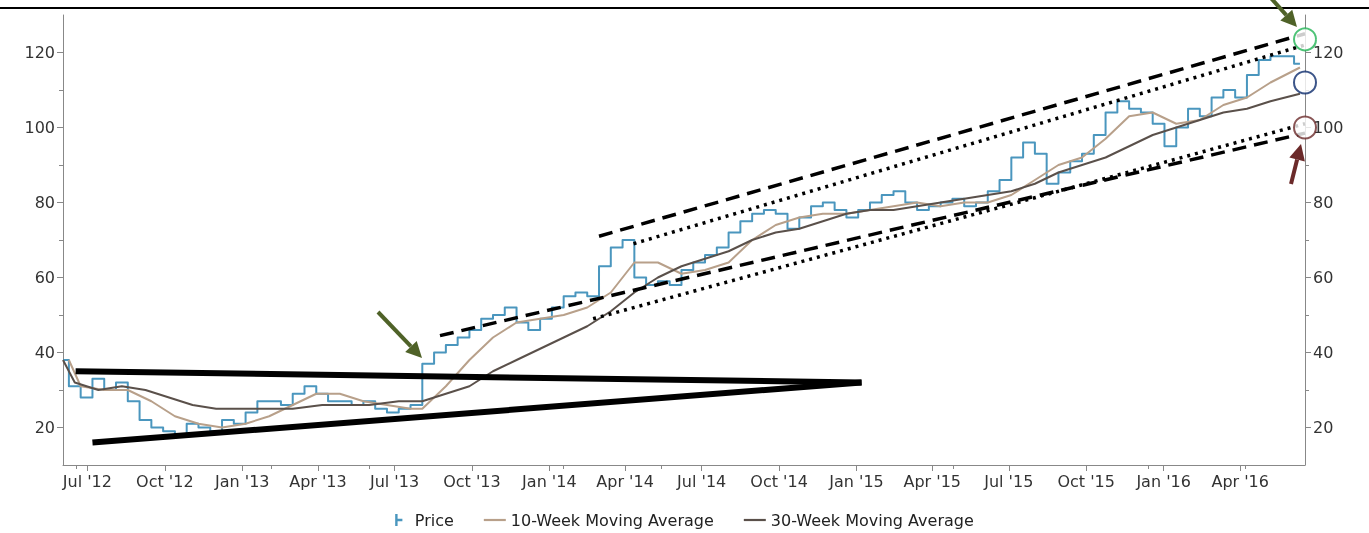  I want to click on y2-tick-label: 80, so click(1323, 202).